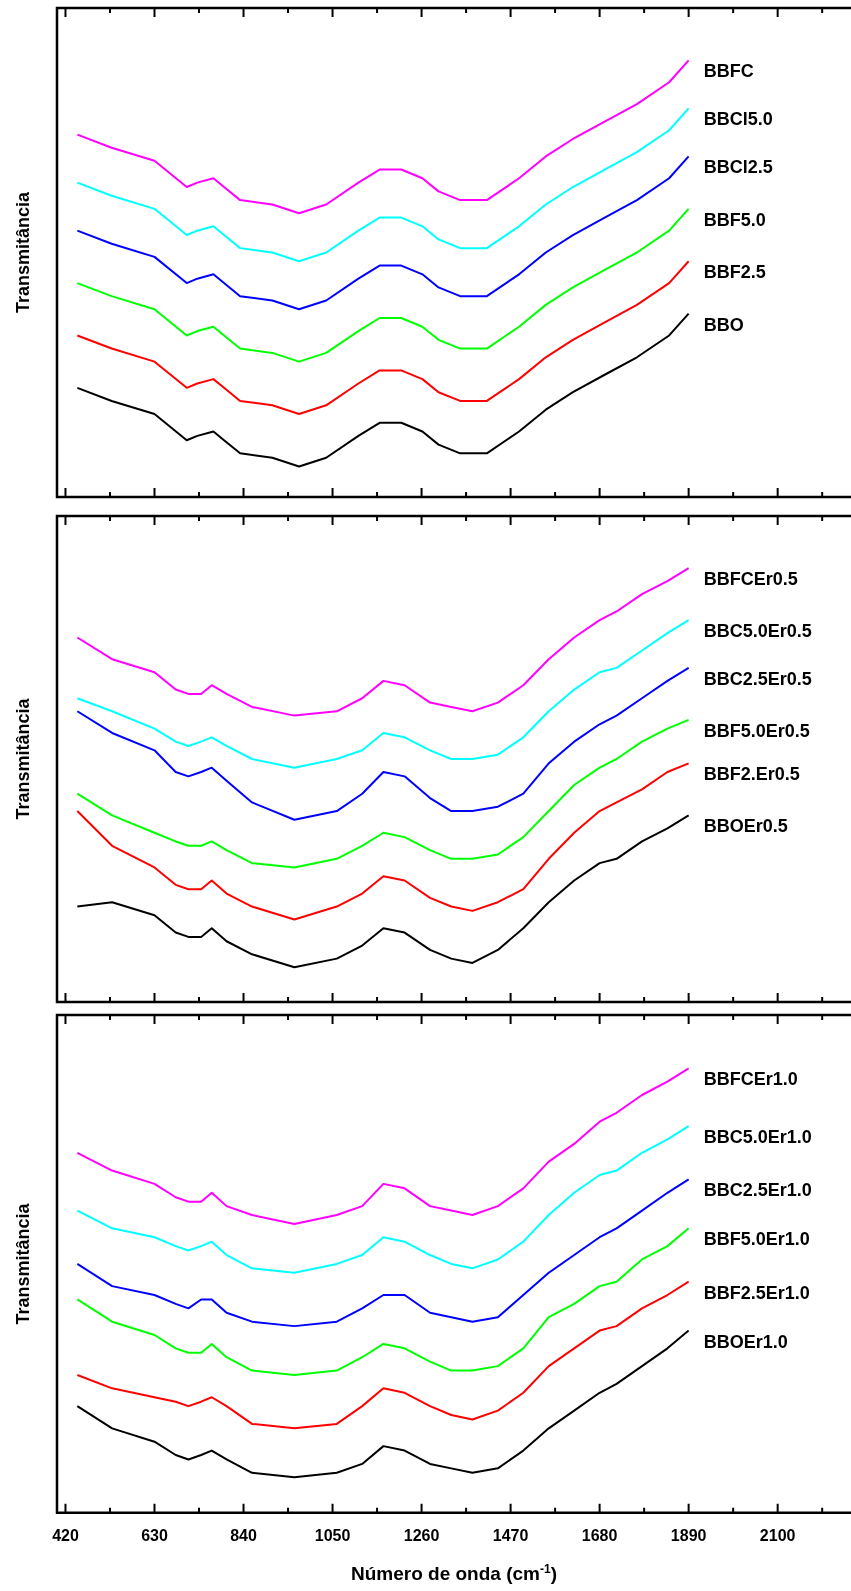 This screenshot has width=851, height=1591. Describe the element at coordinates (745, 1341) in the screenshot. I see `series-label: BBOEr1.0` at that location.